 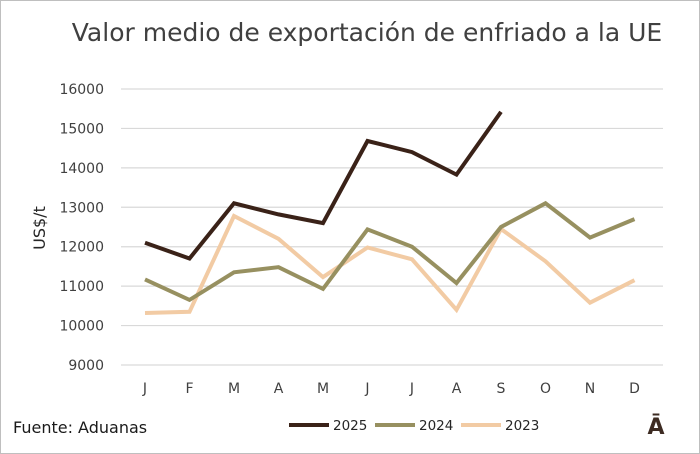 I want to click on legend-label-2024: 2024, so click(x=436, y=426).